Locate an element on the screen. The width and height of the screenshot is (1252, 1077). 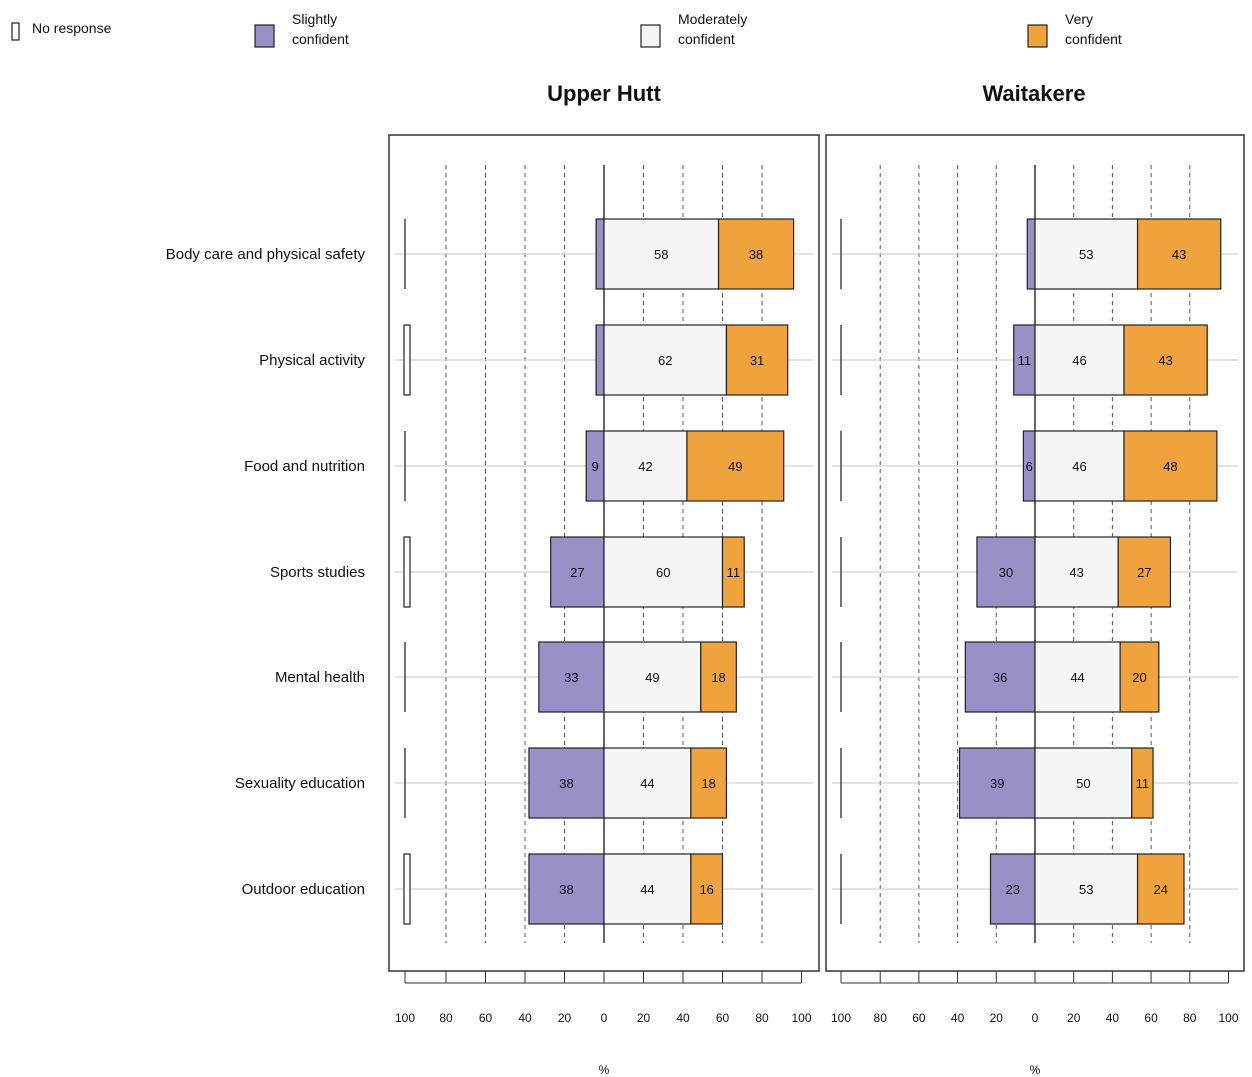
value-label-moderately: 43 is located at coordinates (1076, 572).